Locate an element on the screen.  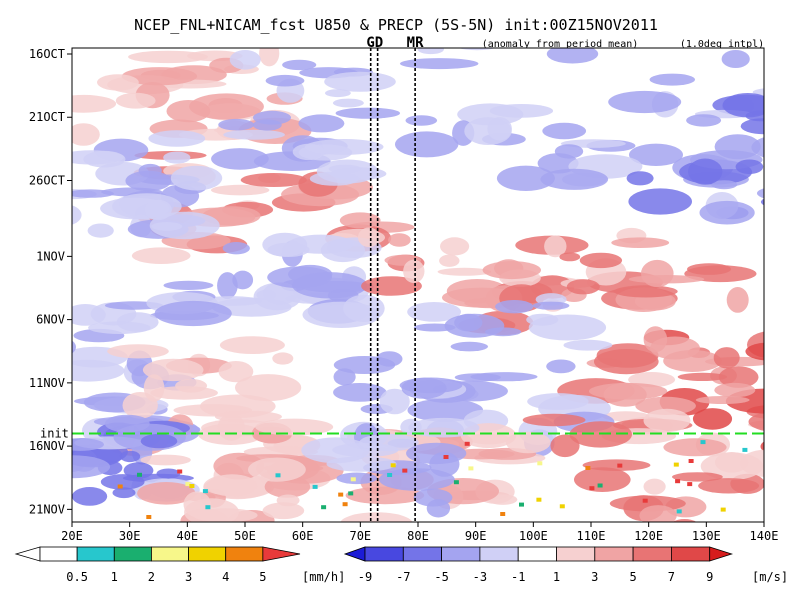
precip-colorbar-label: 4 is located at coordinates (225, 577).